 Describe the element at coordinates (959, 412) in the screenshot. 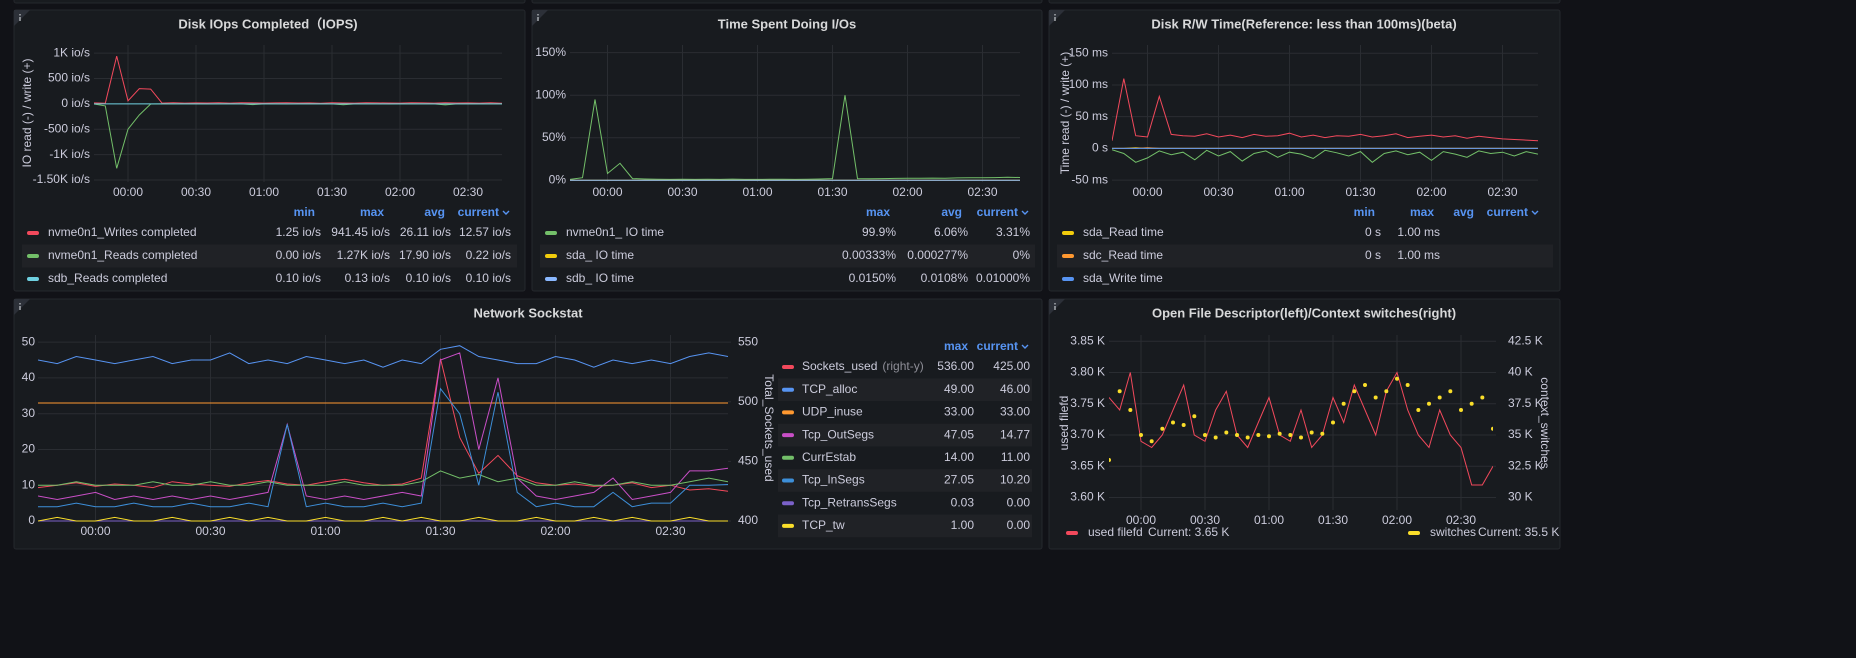

I see `legend-value: 33.00` at that location.